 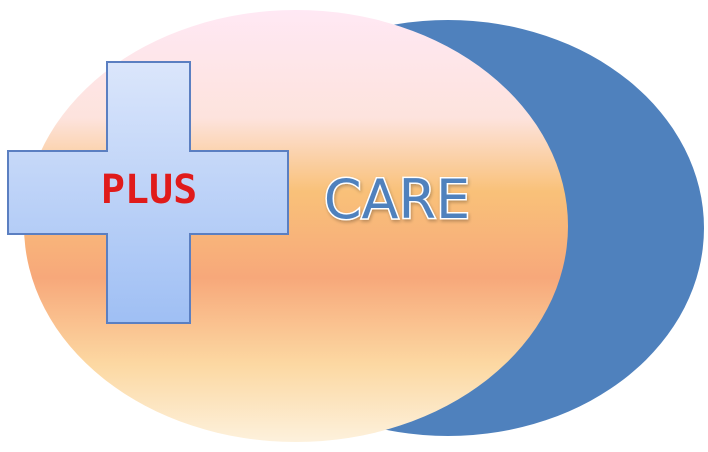 What do you see at coordinates (397, 199) in the screenshot?
I see `care-label: CARE` at bounding box center [397, 199].